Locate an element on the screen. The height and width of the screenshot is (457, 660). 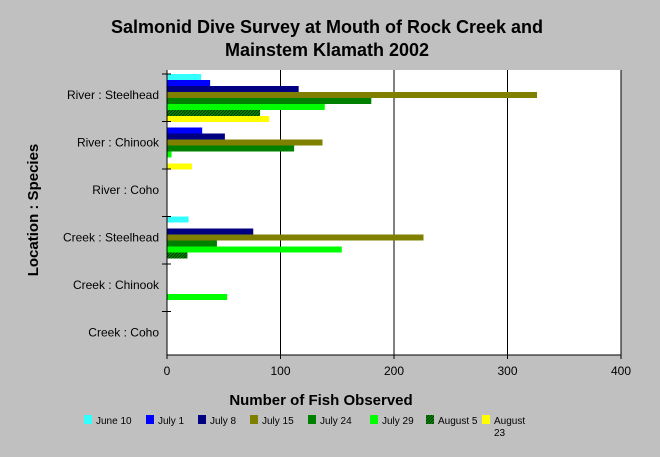
chart-title-line-2: Mainstem Klamath 2002 is located at coordinates (327, 50).